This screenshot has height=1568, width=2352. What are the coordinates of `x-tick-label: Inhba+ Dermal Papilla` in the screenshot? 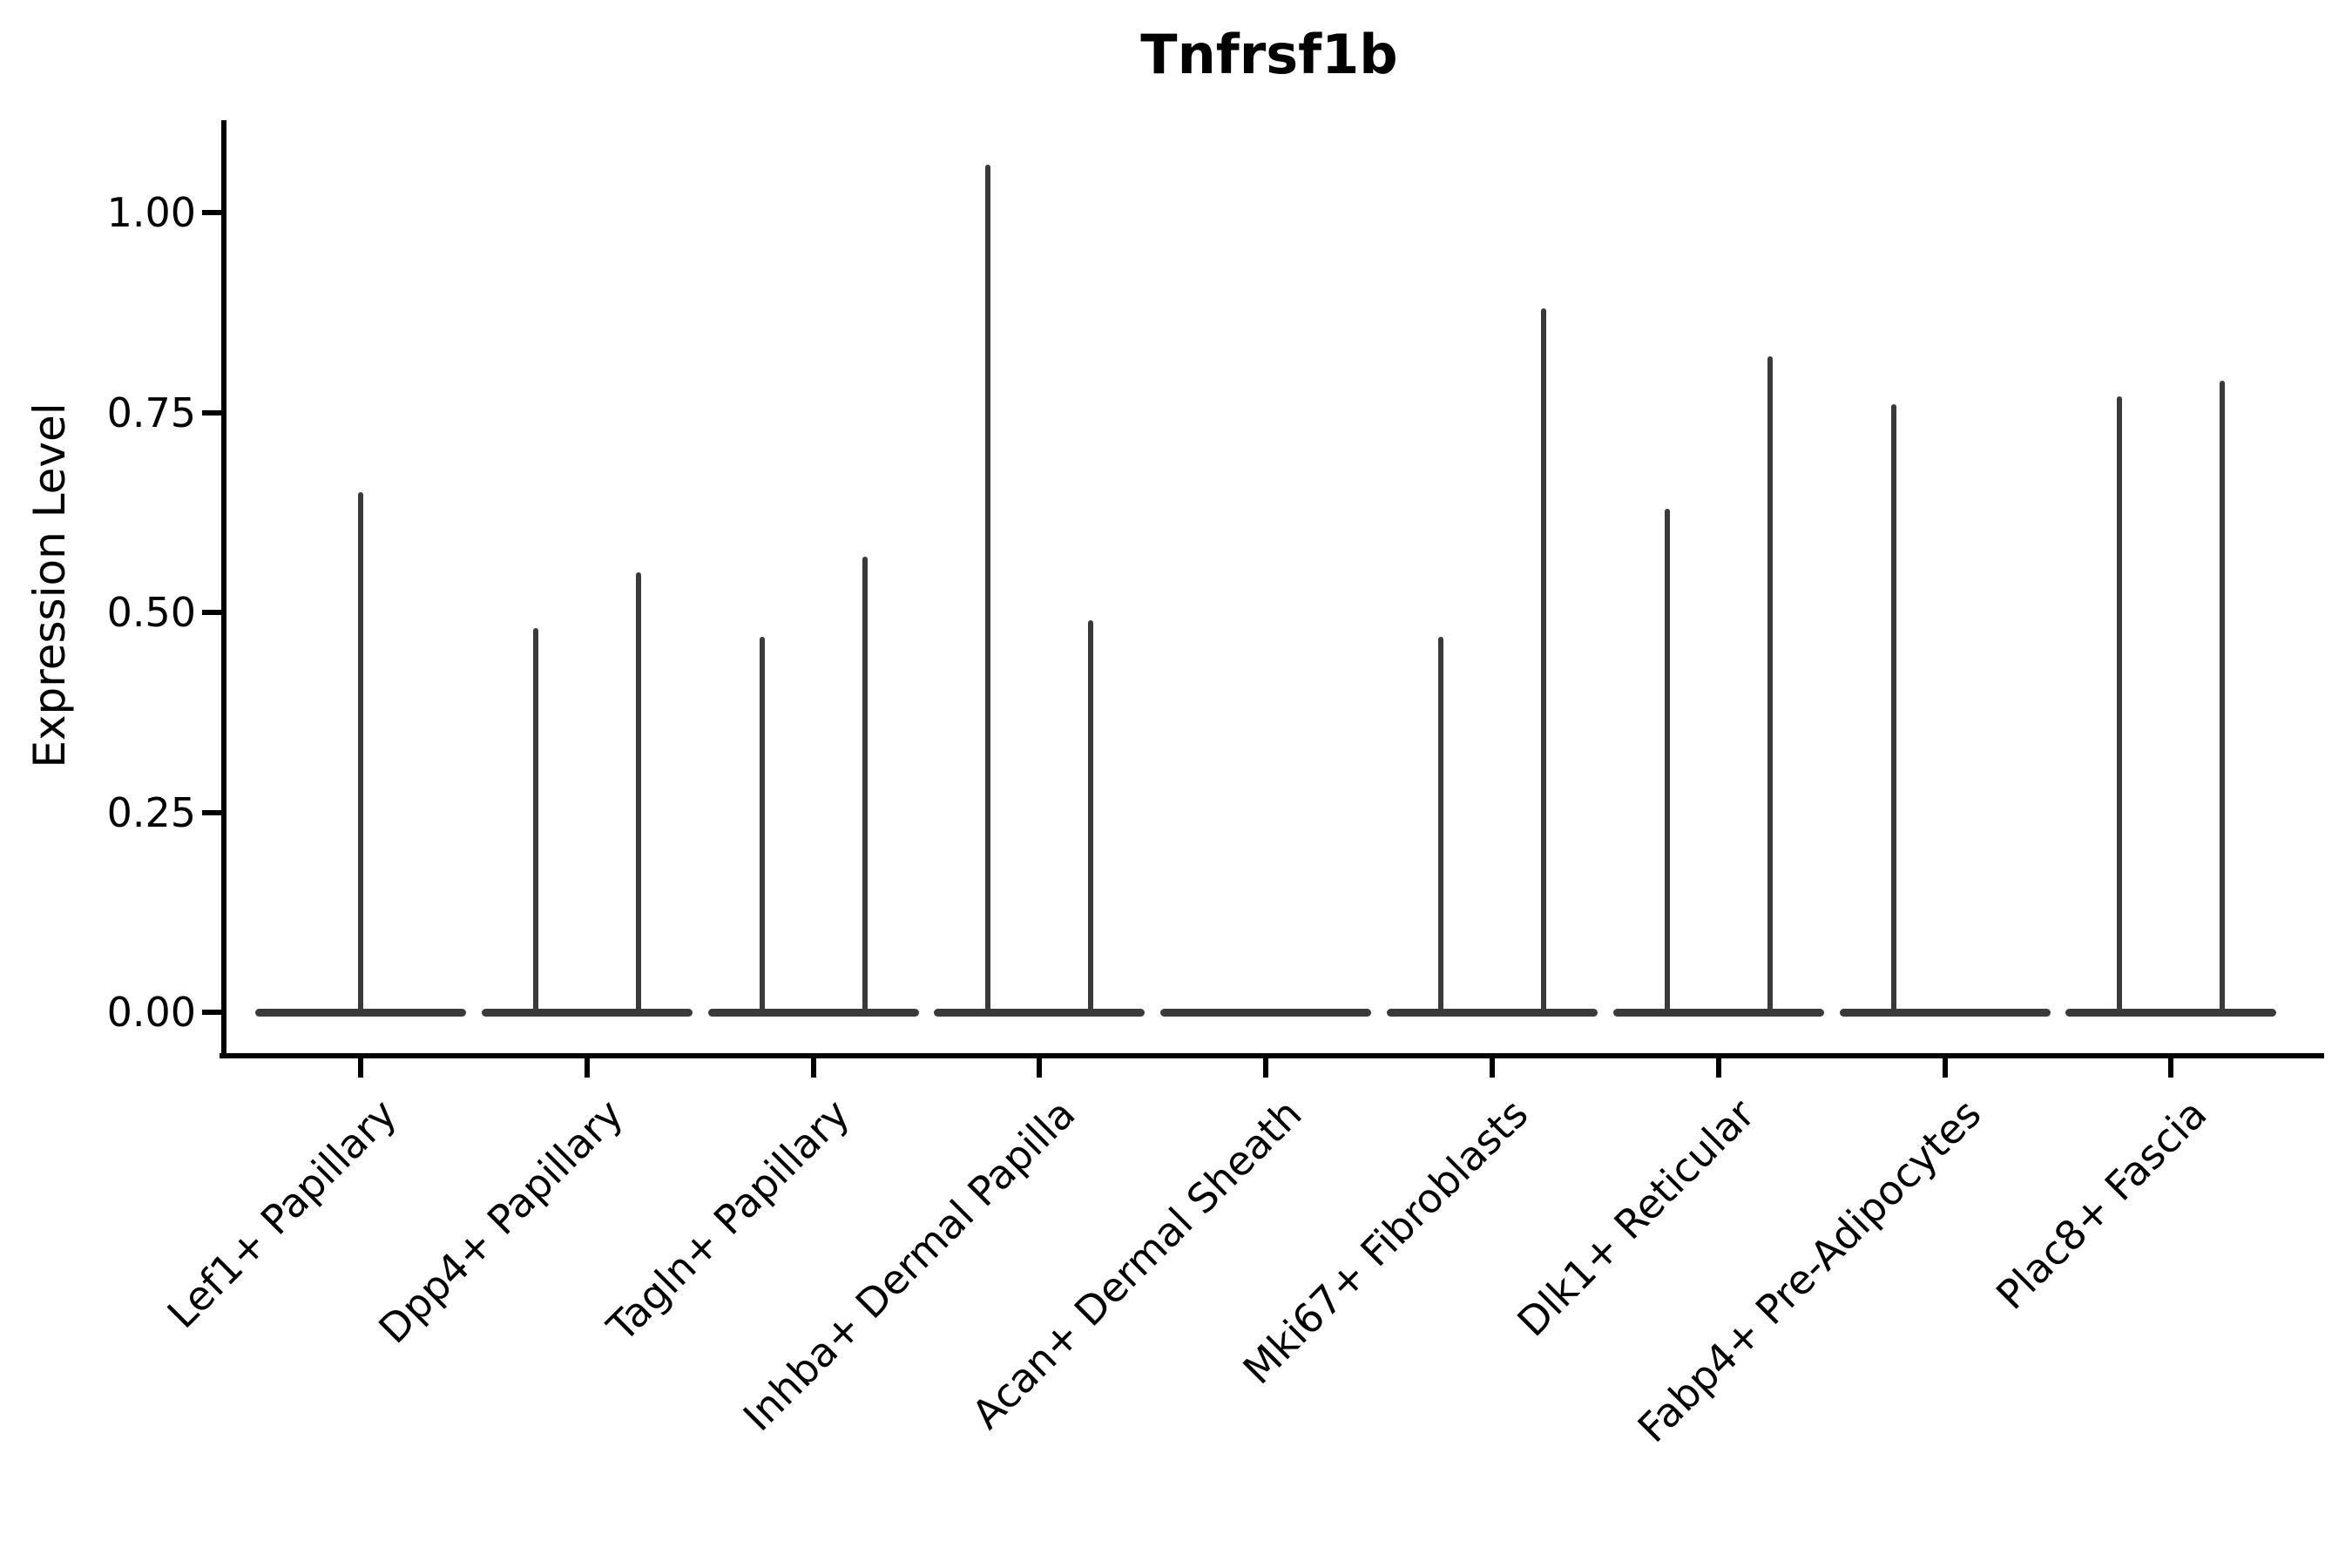 It's located at (909, 1265).